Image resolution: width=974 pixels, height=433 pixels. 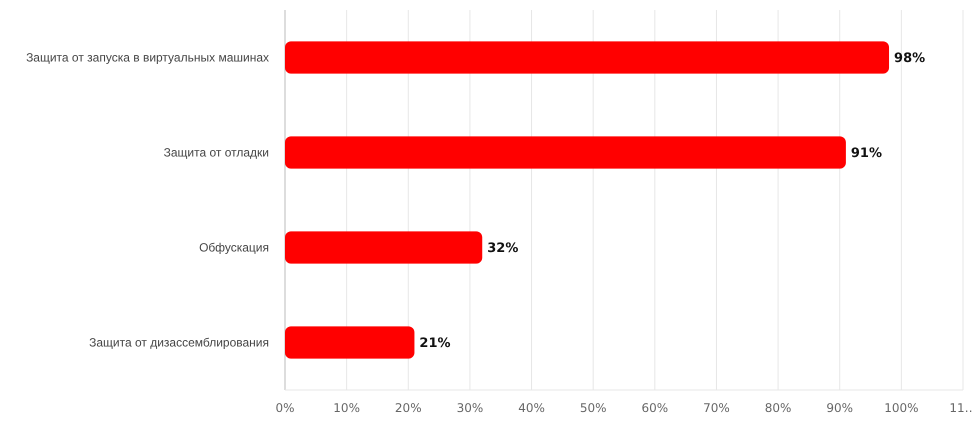 What do you see at coordinates (593, 408) in the screenshot?
I see `x-tick-label: 50%` at bounding box center [593, 408].